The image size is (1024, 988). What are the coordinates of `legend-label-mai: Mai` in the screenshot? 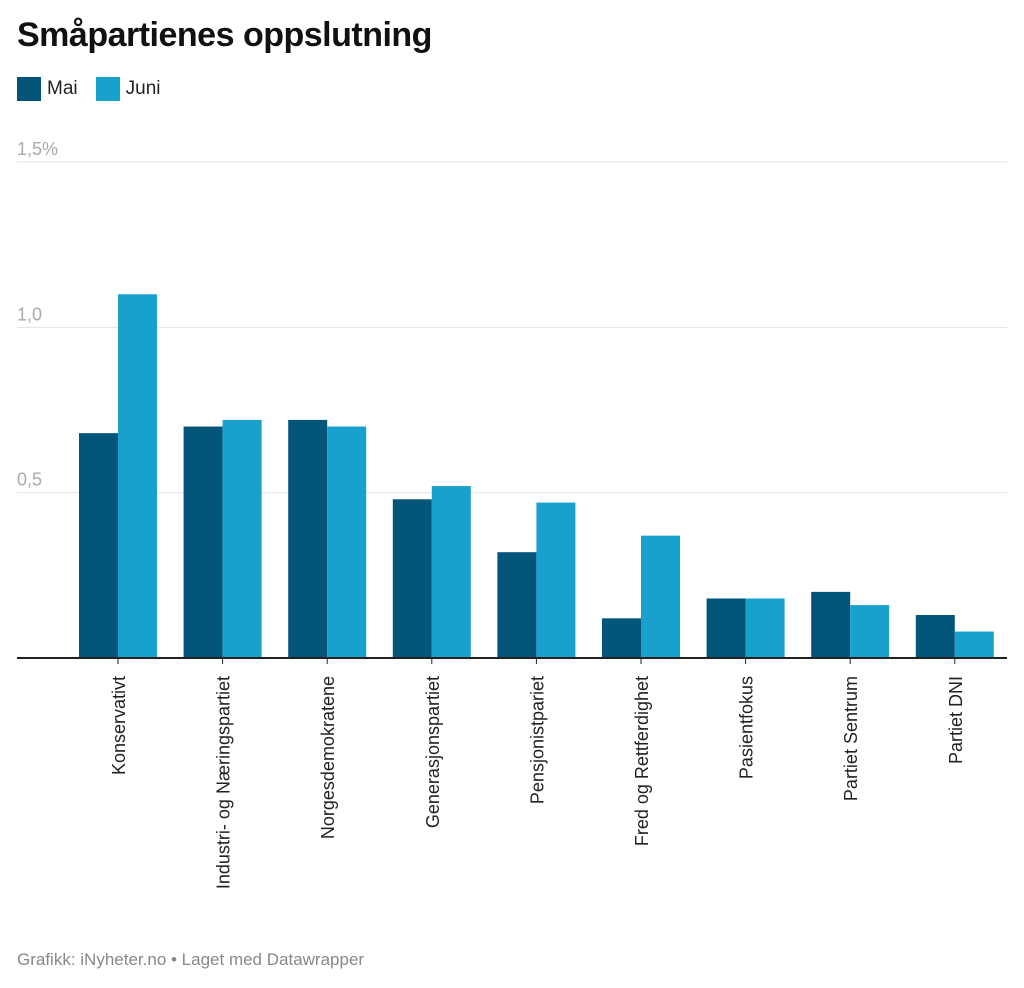 It's located at (62, 88).